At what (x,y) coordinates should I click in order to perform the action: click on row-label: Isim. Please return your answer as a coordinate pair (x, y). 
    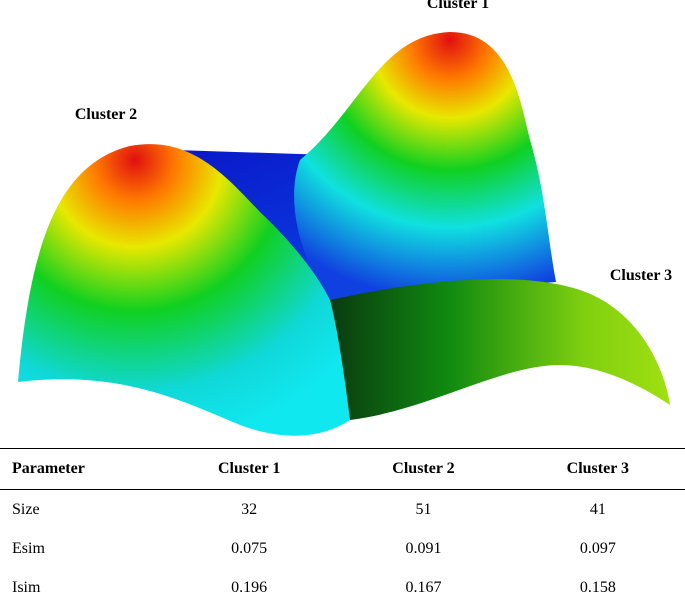
    Looking at the image, I should click on (81, 587).